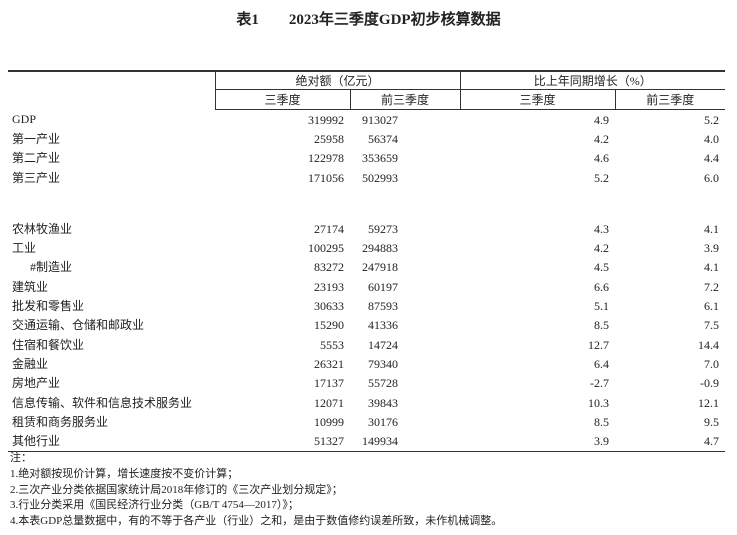 The image size is (737, 535). What do you see at coordinates (326, 248) in the screenshot?
I see `cell-value: 100295` at bounding box center [326, 248].